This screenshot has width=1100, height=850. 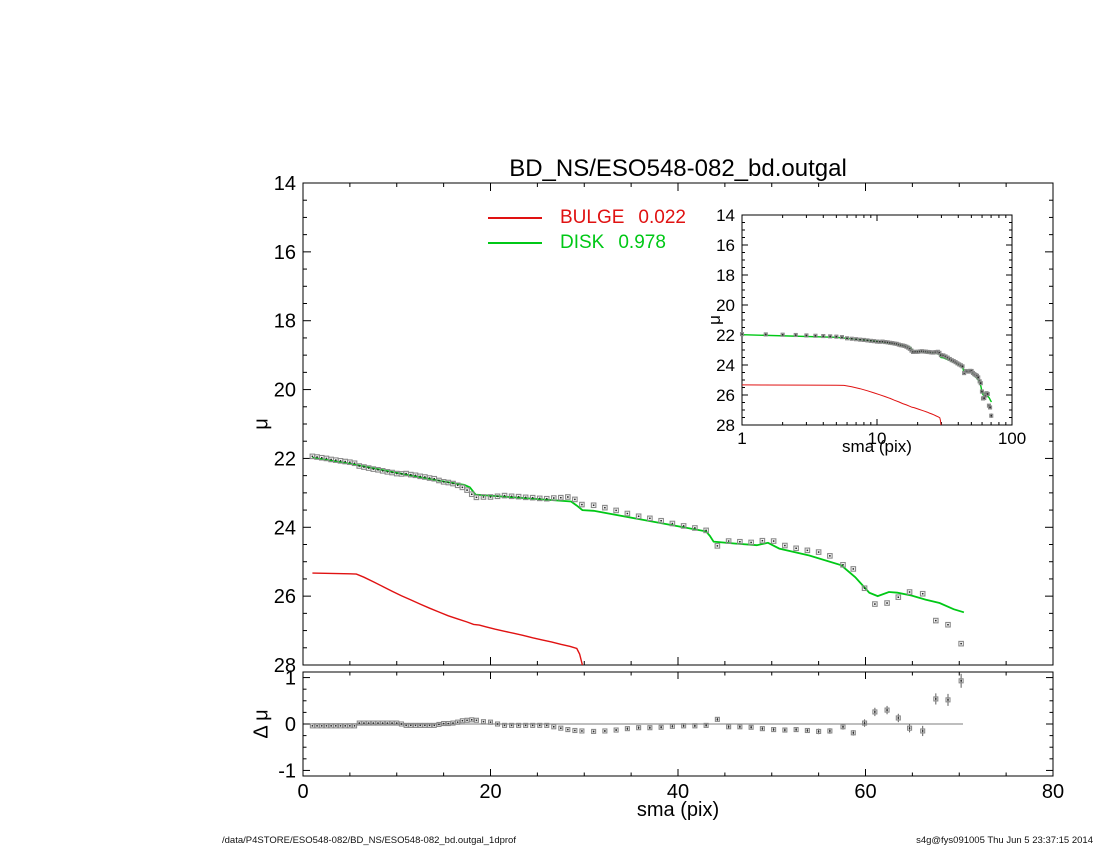 I want to click on residual-y-axis-label: Δ μ, so click(x=261, y=724).